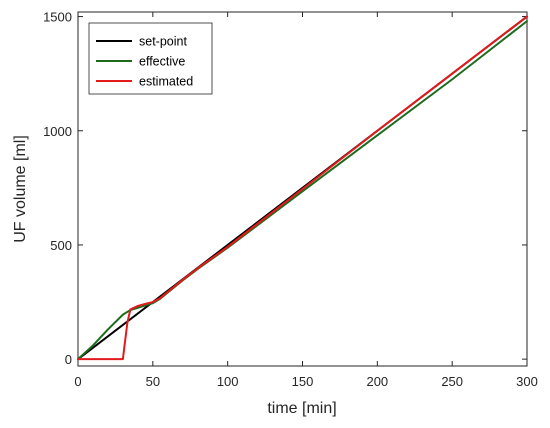 This screenshot has height=428, width=550. What do you see at coordinates (20, 189) in the screenshot?
I see `y-axis-label: UF volume [ml]` at bounding box center [20, 189].